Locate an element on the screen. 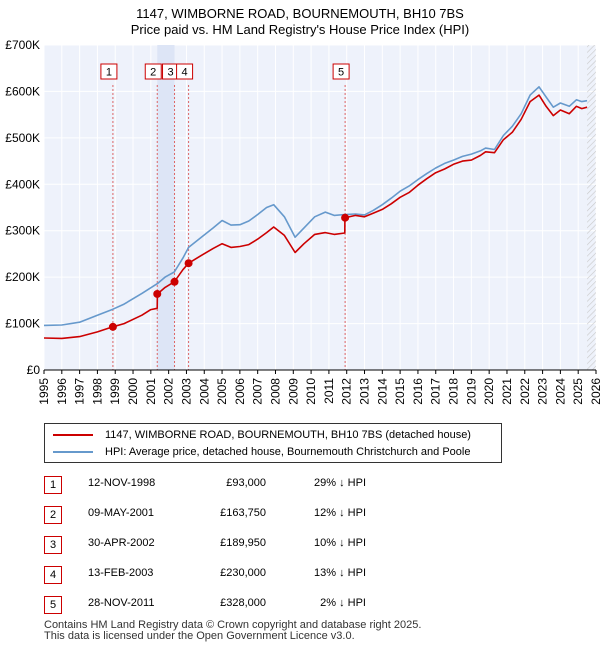 The height and width of the screenshot is (650, 600). sale-price: £230,000 is located at coordinates (243, 573).